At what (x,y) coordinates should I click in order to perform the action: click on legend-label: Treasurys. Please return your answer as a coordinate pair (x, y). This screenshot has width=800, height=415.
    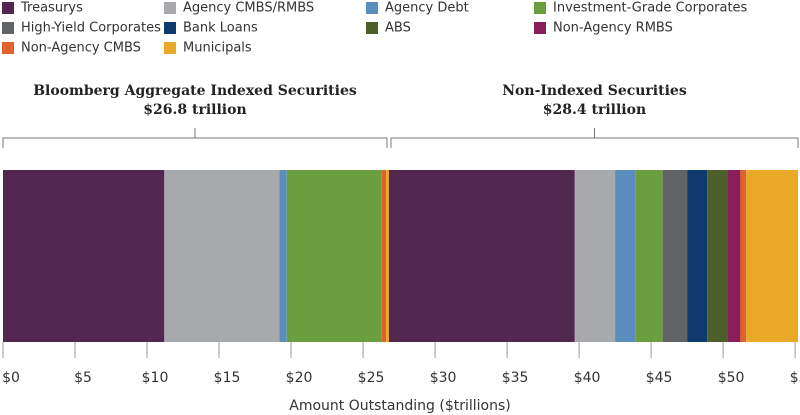
    Looking at the image, I should click on (51, 8).